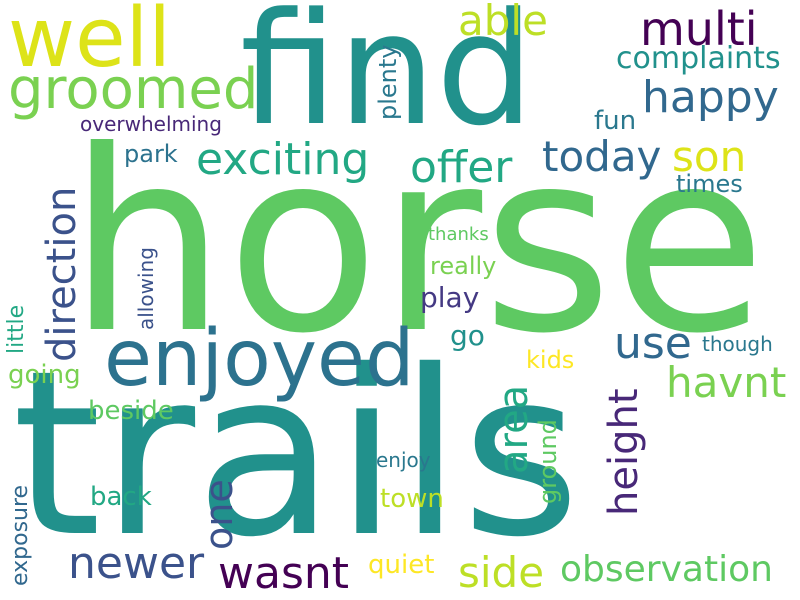 The width and height of the screenshot is (800, 600). I want to click on word-use: use, so click(653, 343).